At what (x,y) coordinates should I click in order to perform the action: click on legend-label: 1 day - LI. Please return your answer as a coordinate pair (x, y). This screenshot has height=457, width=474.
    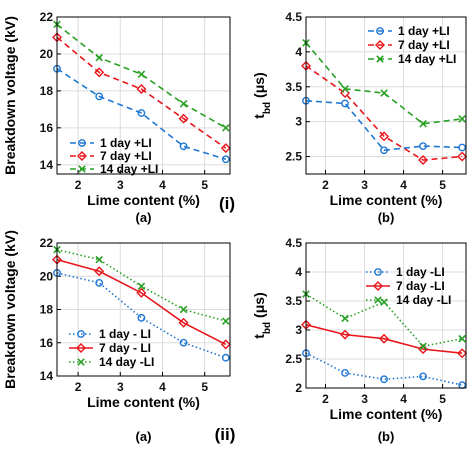
    Looking at the image, I should click on (125, 334).